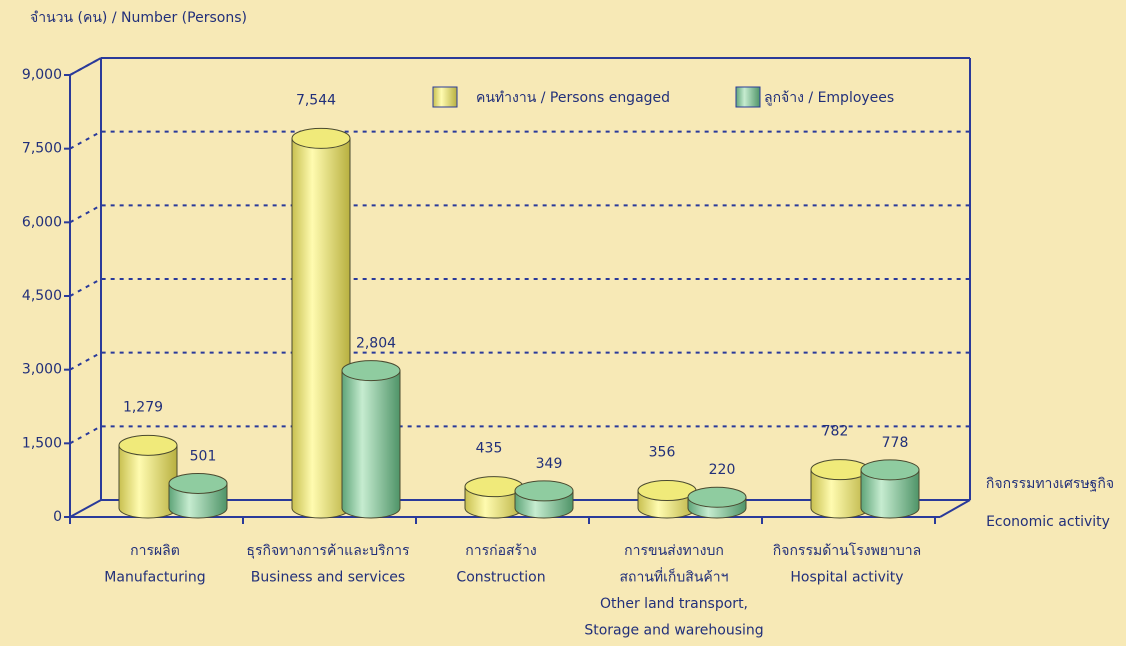 The width and height of the screenshot is (1126, 646). I want to click on x-tick-label: สถานที่เก็บสินค้าฯ, so click(673, 577).